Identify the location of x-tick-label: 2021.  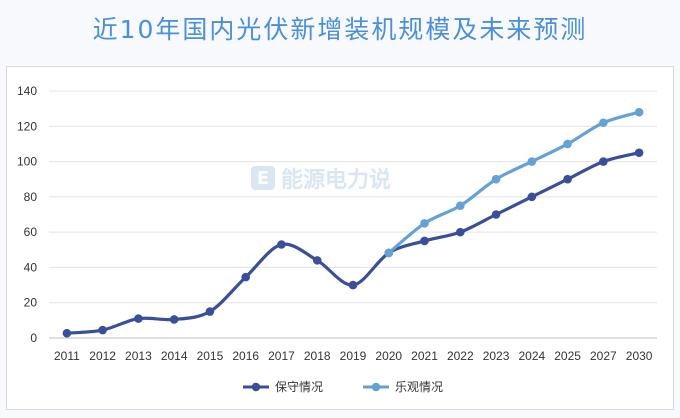
(424, 356).